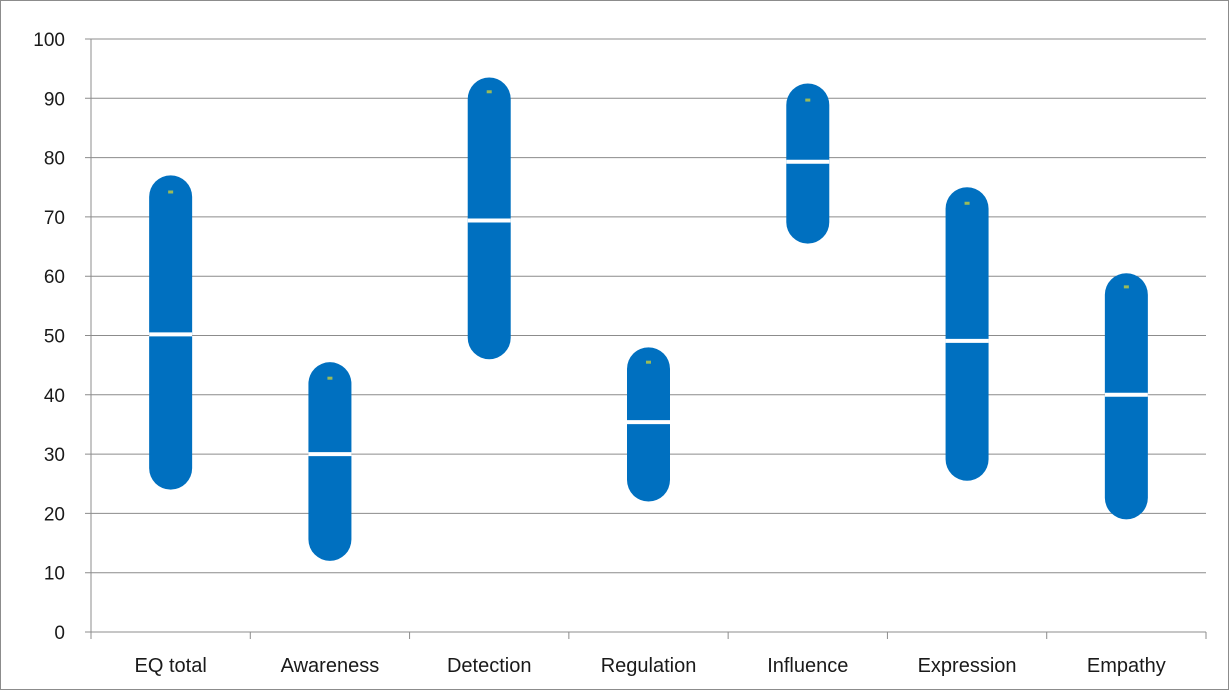  Describe the element at coordinates (171, 666) in the screenshot. I see `x-category-label-0: EQ total` at that location.